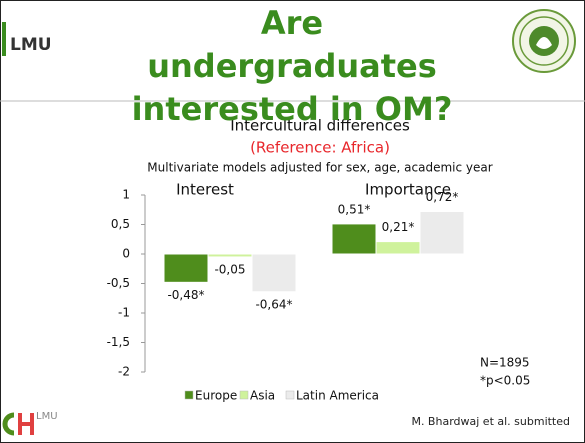  I want to click on value-label: -0,64*, so click(273, 304).